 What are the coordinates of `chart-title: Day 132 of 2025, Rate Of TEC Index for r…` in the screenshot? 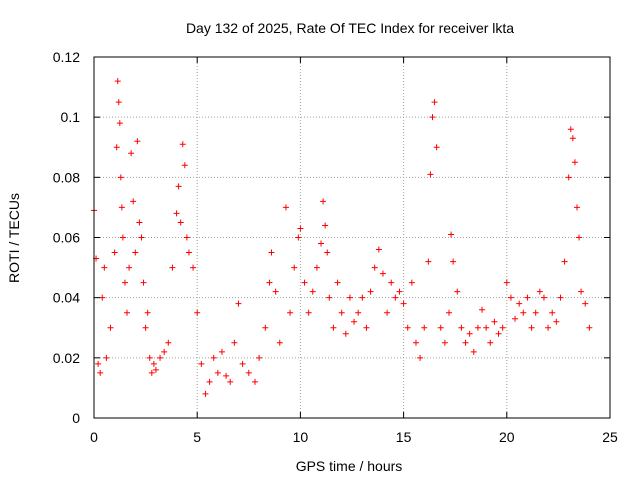 It's located at (350, 28).